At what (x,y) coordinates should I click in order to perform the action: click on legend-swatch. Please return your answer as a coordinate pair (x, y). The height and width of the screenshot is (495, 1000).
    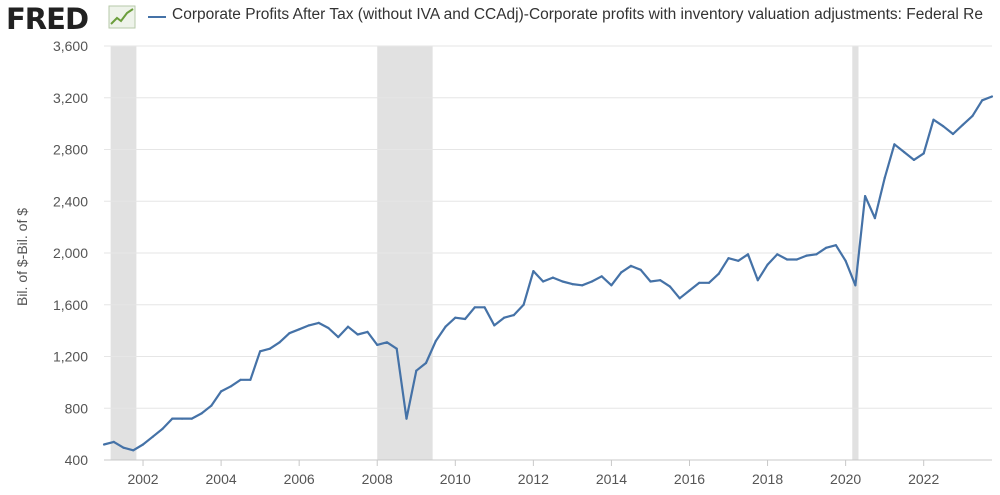
    Looking at the image, I should click on (157, 17).